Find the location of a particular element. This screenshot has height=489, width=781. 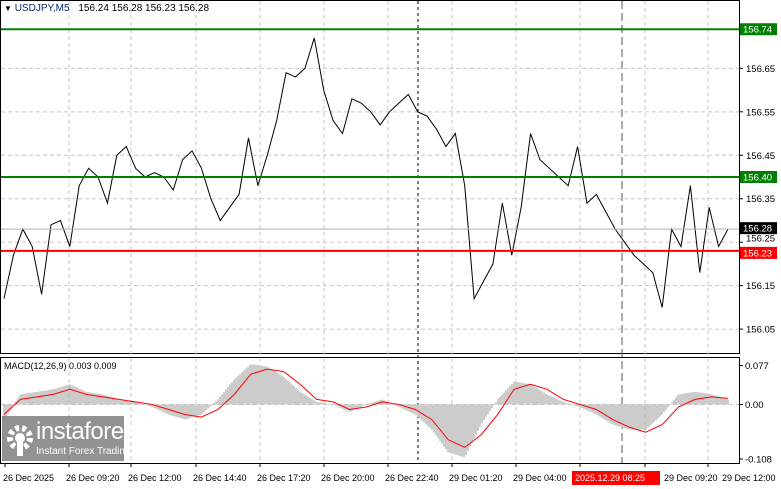

macd-tick-label: 0.077 is located at coordinates (757, 366).